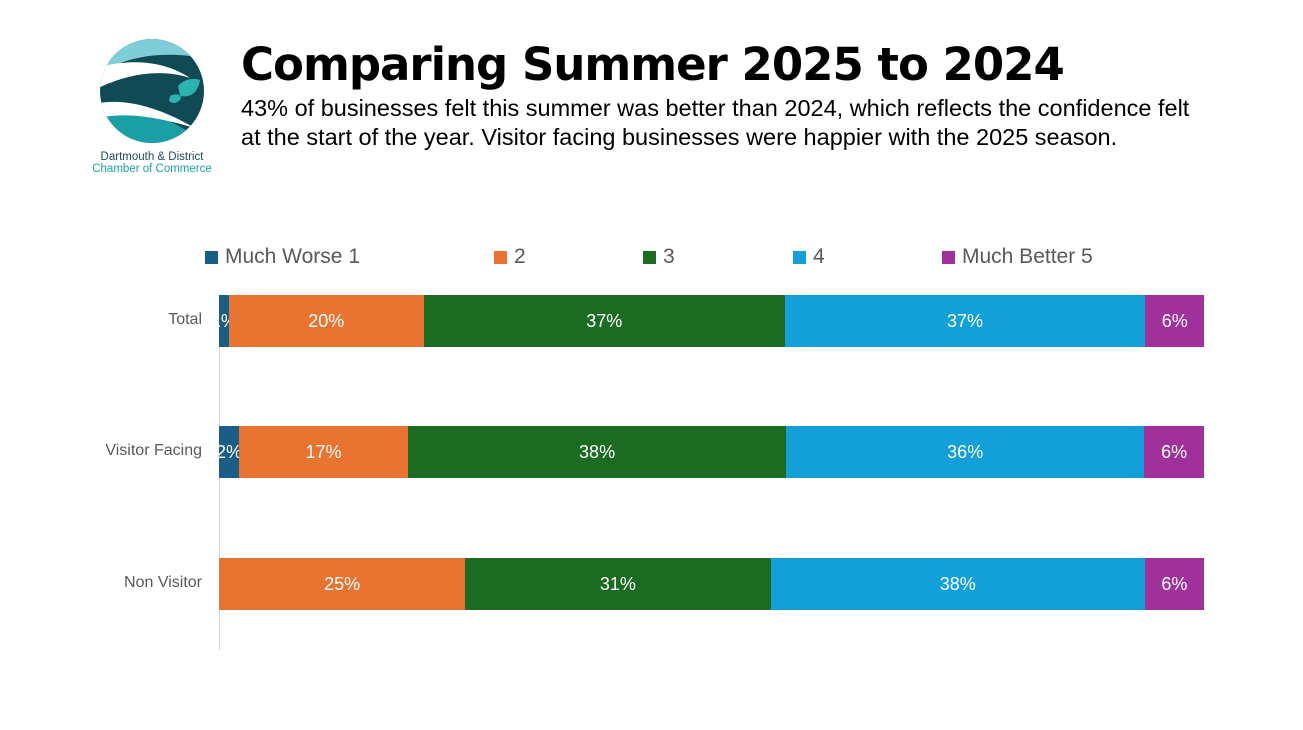  I want to click on bar-segment: 36%, so click(965, 452).